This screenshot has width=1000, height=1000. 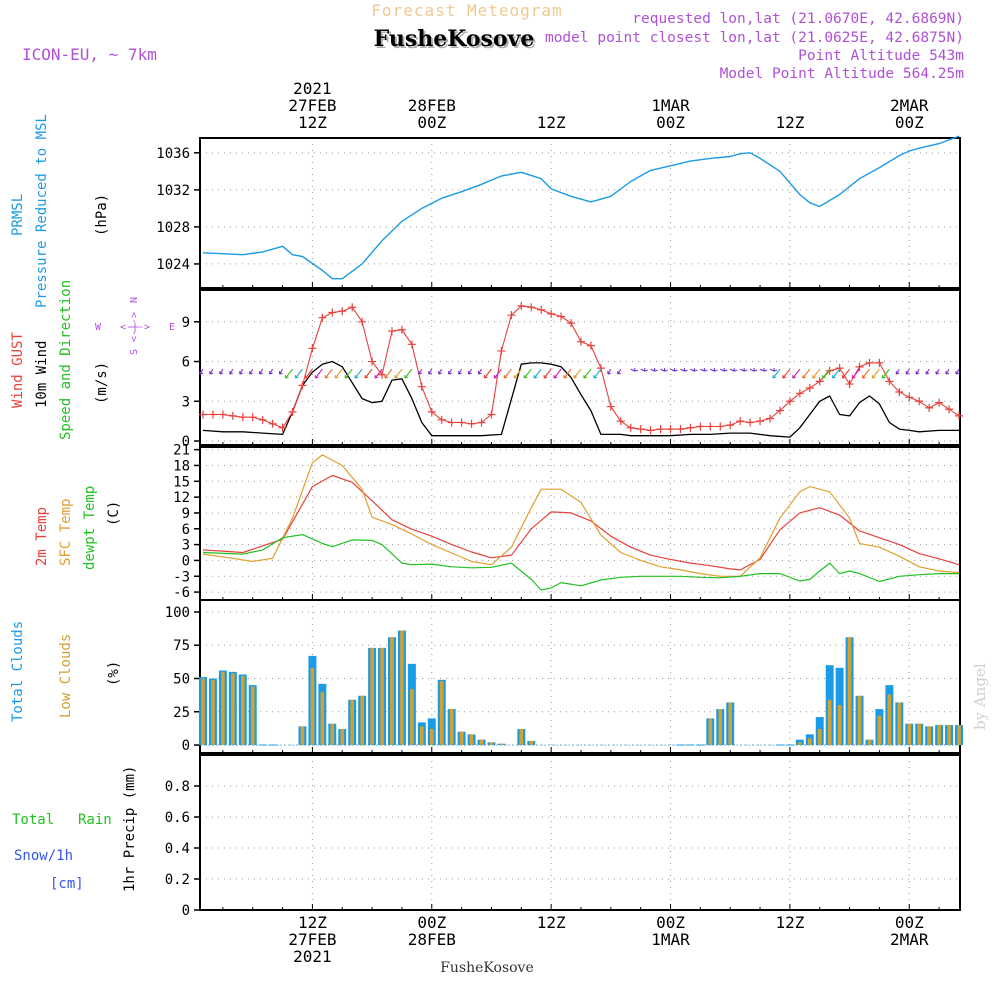 What do you see at coordinates (312, 122) in the screenshot?
I see `time-label-top: 12Z` at bounding box center [312, 122].